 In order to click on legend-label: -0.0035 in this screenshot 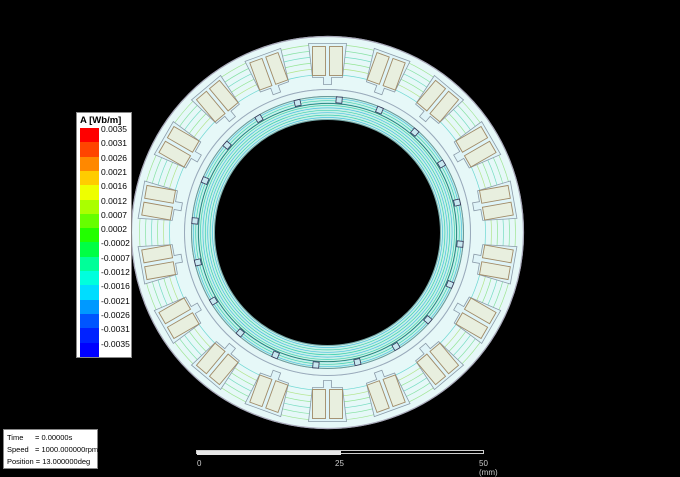, I will do `click(115, 343)`.